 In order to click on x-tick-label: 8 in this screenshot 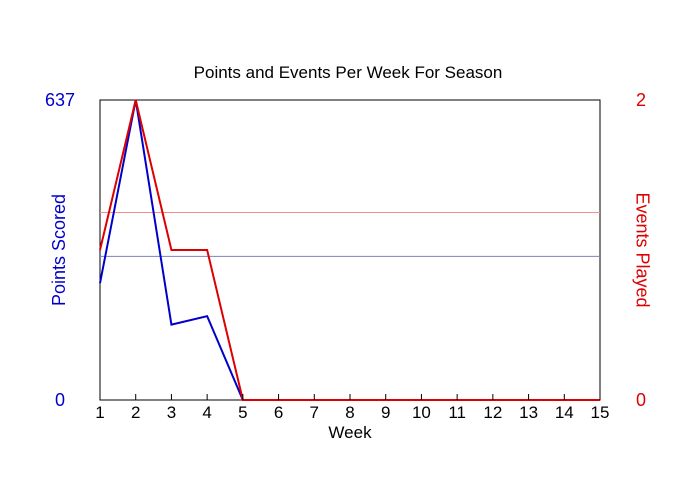, I will do `click(349, 412)`.